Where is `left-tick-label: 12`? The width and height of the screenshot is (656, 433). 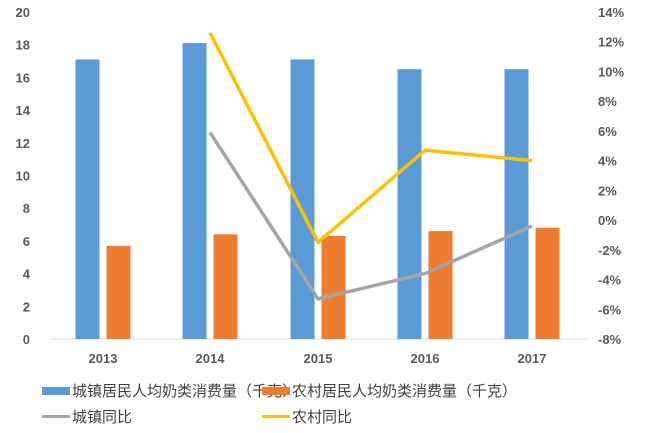 left-tick-label: 12 is located at coordinates (23, 143).